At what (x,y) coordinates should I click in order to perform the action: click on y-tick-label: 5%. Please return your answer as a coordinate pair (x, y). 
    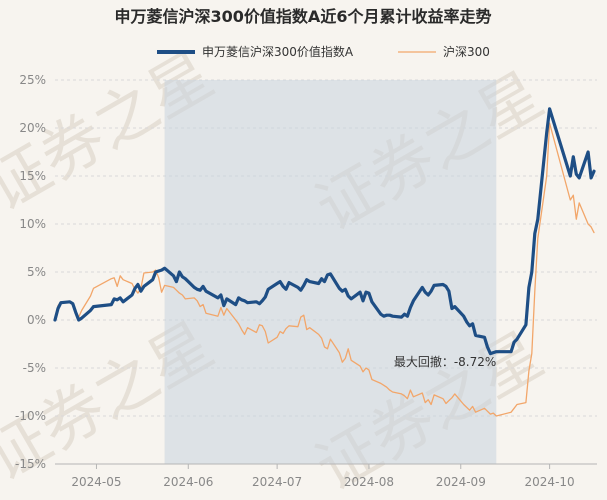
    Looking at the image, I should click on (36, 272).